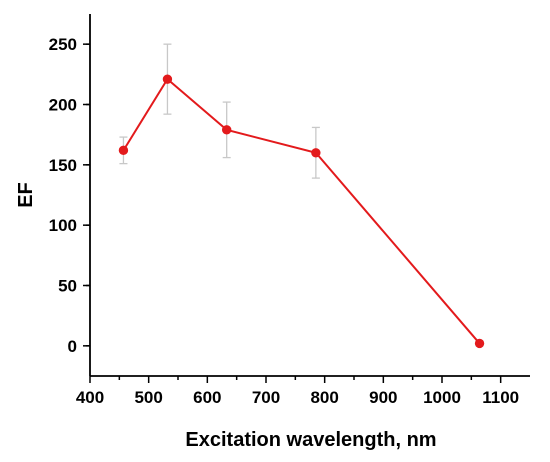 The width and height of the screenshot is (550, 462). I want to click on x-tick-label: 600, so click(207, 397).